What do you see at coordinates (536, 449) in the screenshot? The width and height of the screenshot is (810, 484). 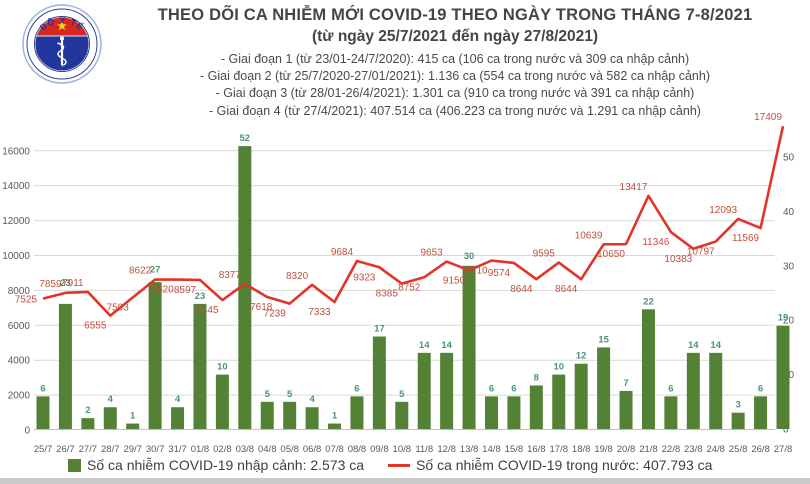 I see `svg-text: 16/8` at bounding box center [536, 449].